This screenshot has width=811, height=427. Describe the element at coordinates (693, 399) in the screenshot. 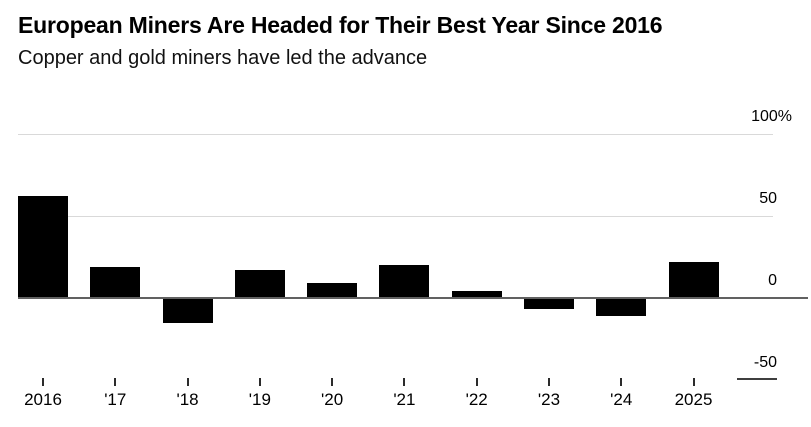

I see `x-axis-label: 2025` at that location.